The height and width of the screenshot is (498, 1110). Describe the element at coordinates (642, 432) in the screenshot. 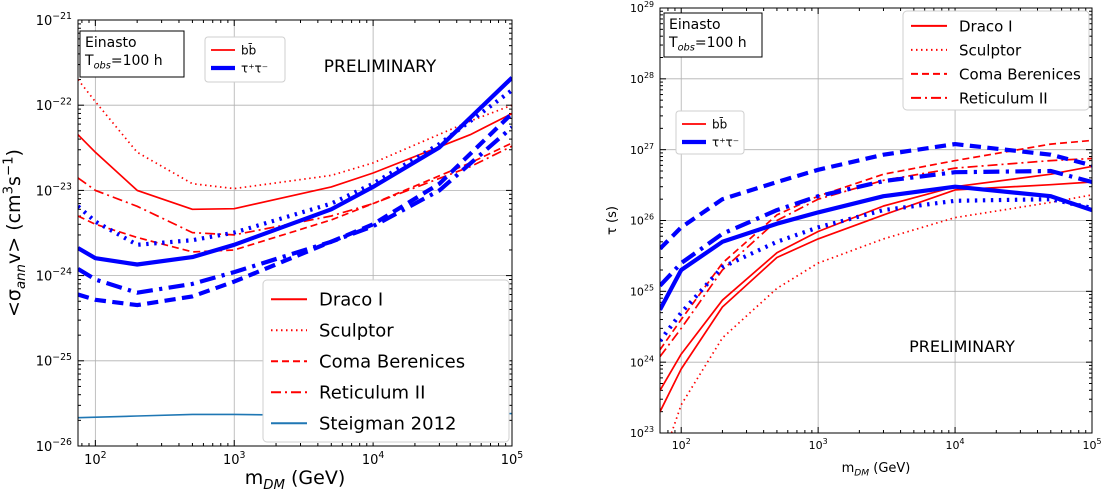

I see `y-tick-label: 1023` at that location.